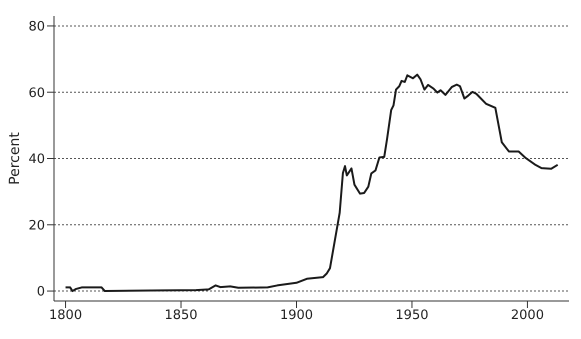 This screenshot has width=581, height=339. What do you see at coordinates (65, 316) in the screenshot?
I see `x-tick-label: 1800` at bounding box center [65, 316].